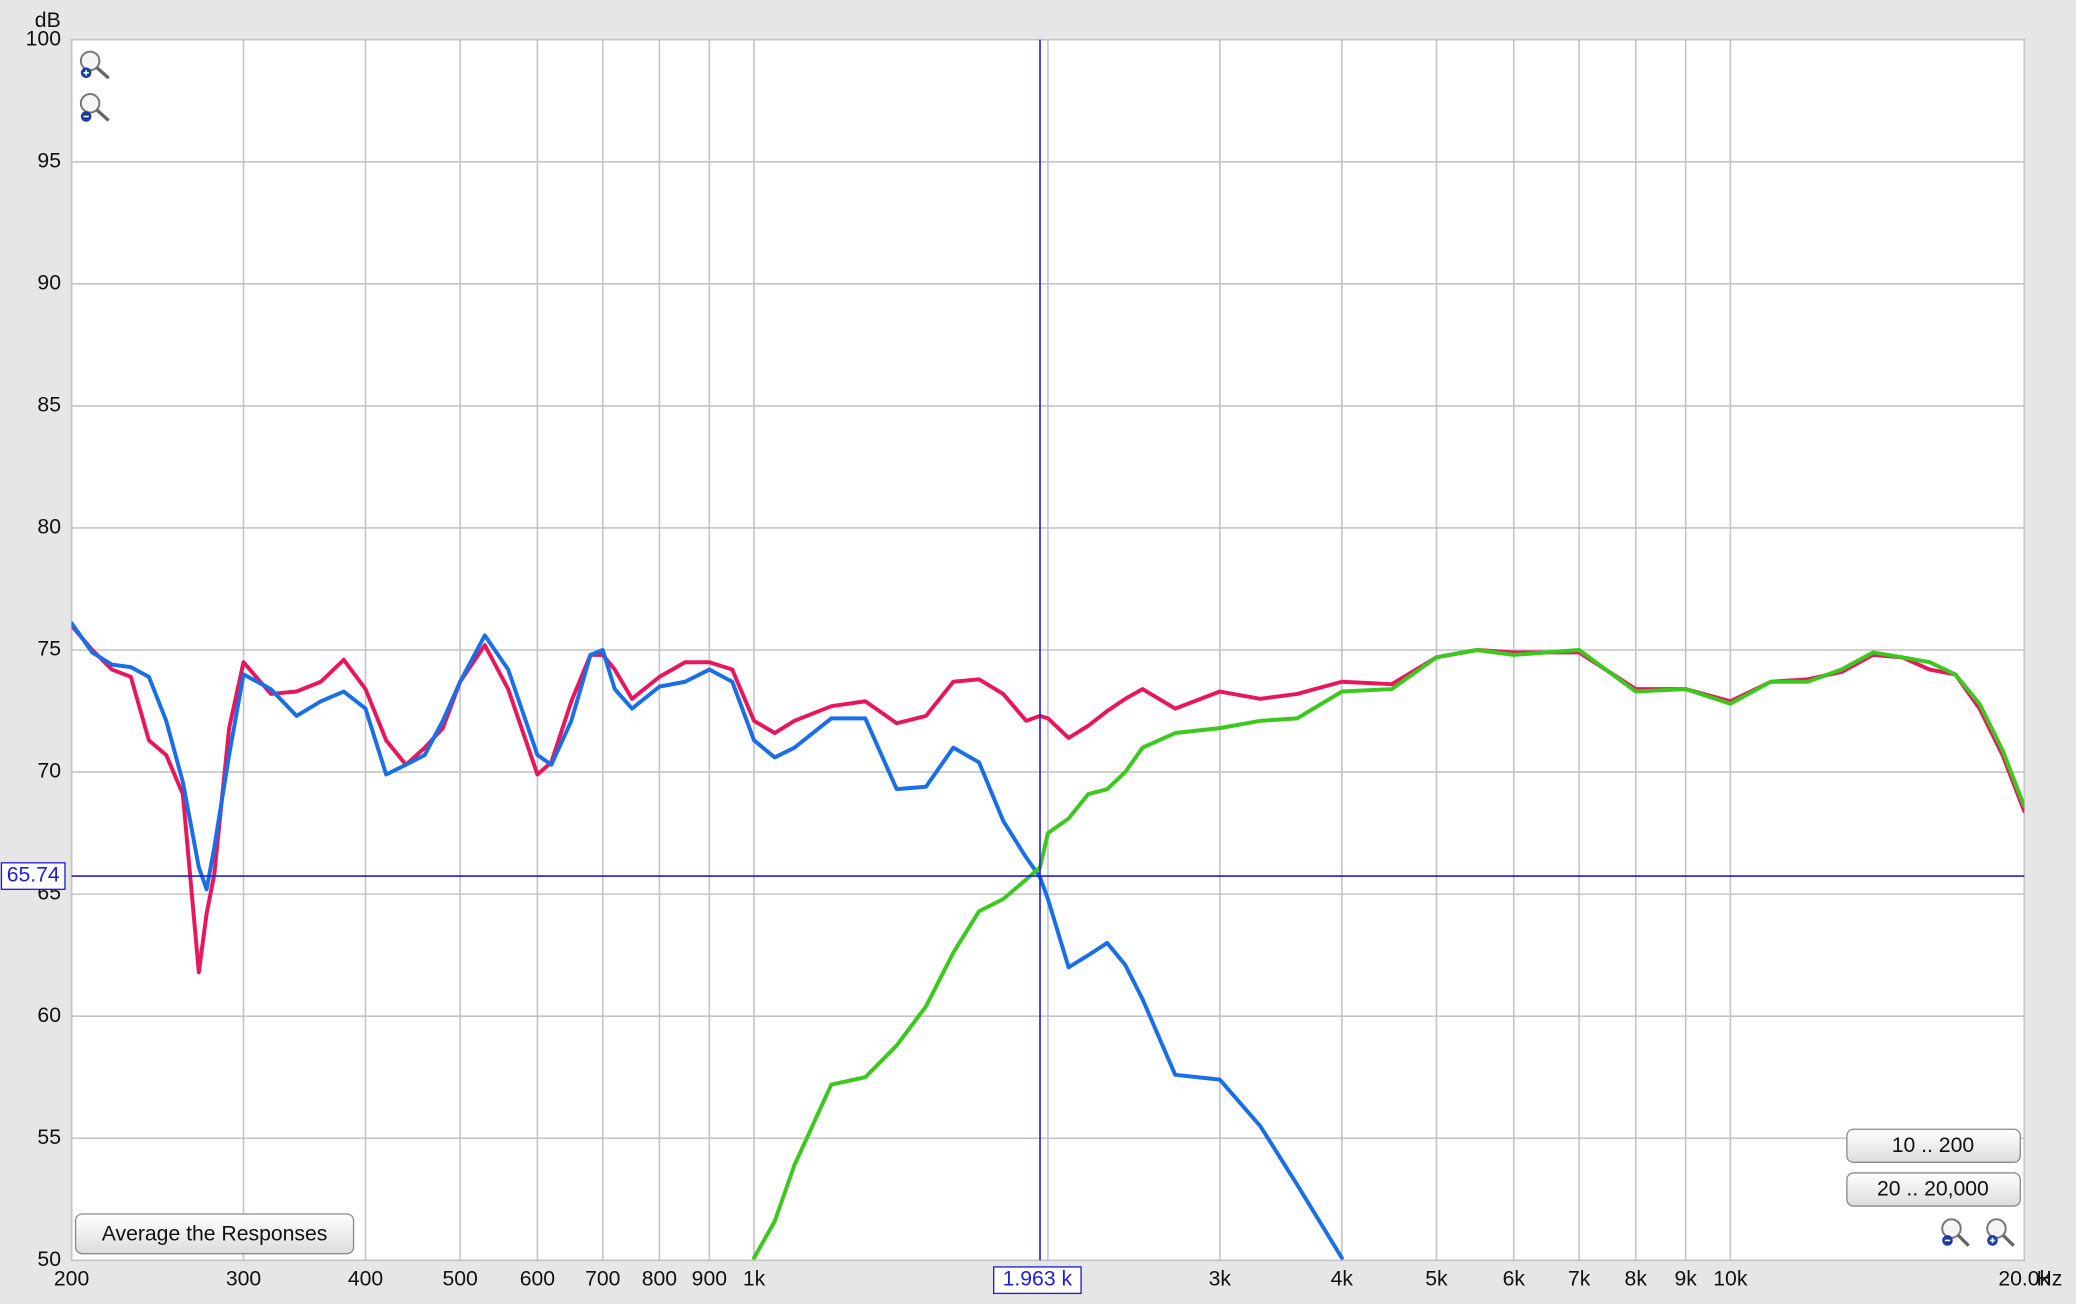  Describe the element at coordinates (49, 1259) in the screenshot. I see `y-tick-label: 50` at that location.